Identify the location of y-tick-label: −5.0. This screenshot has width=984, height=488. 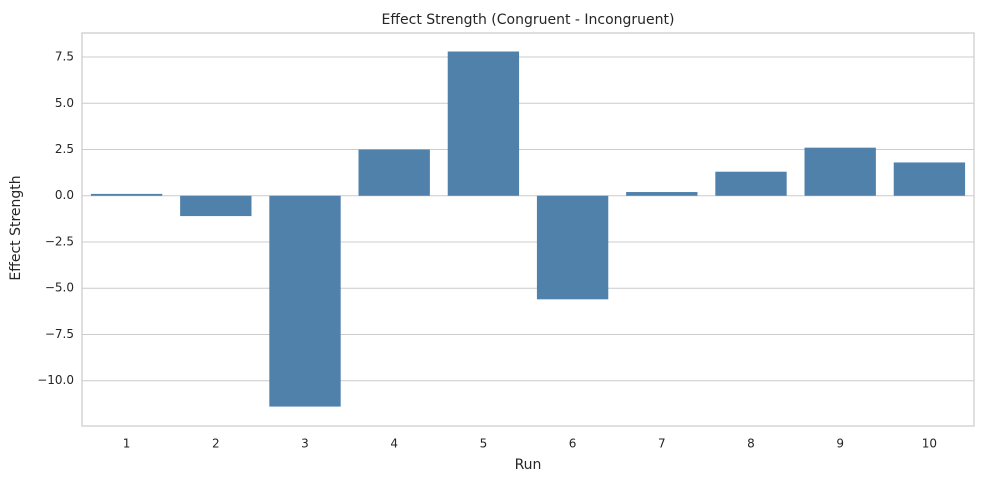
(59, 288).